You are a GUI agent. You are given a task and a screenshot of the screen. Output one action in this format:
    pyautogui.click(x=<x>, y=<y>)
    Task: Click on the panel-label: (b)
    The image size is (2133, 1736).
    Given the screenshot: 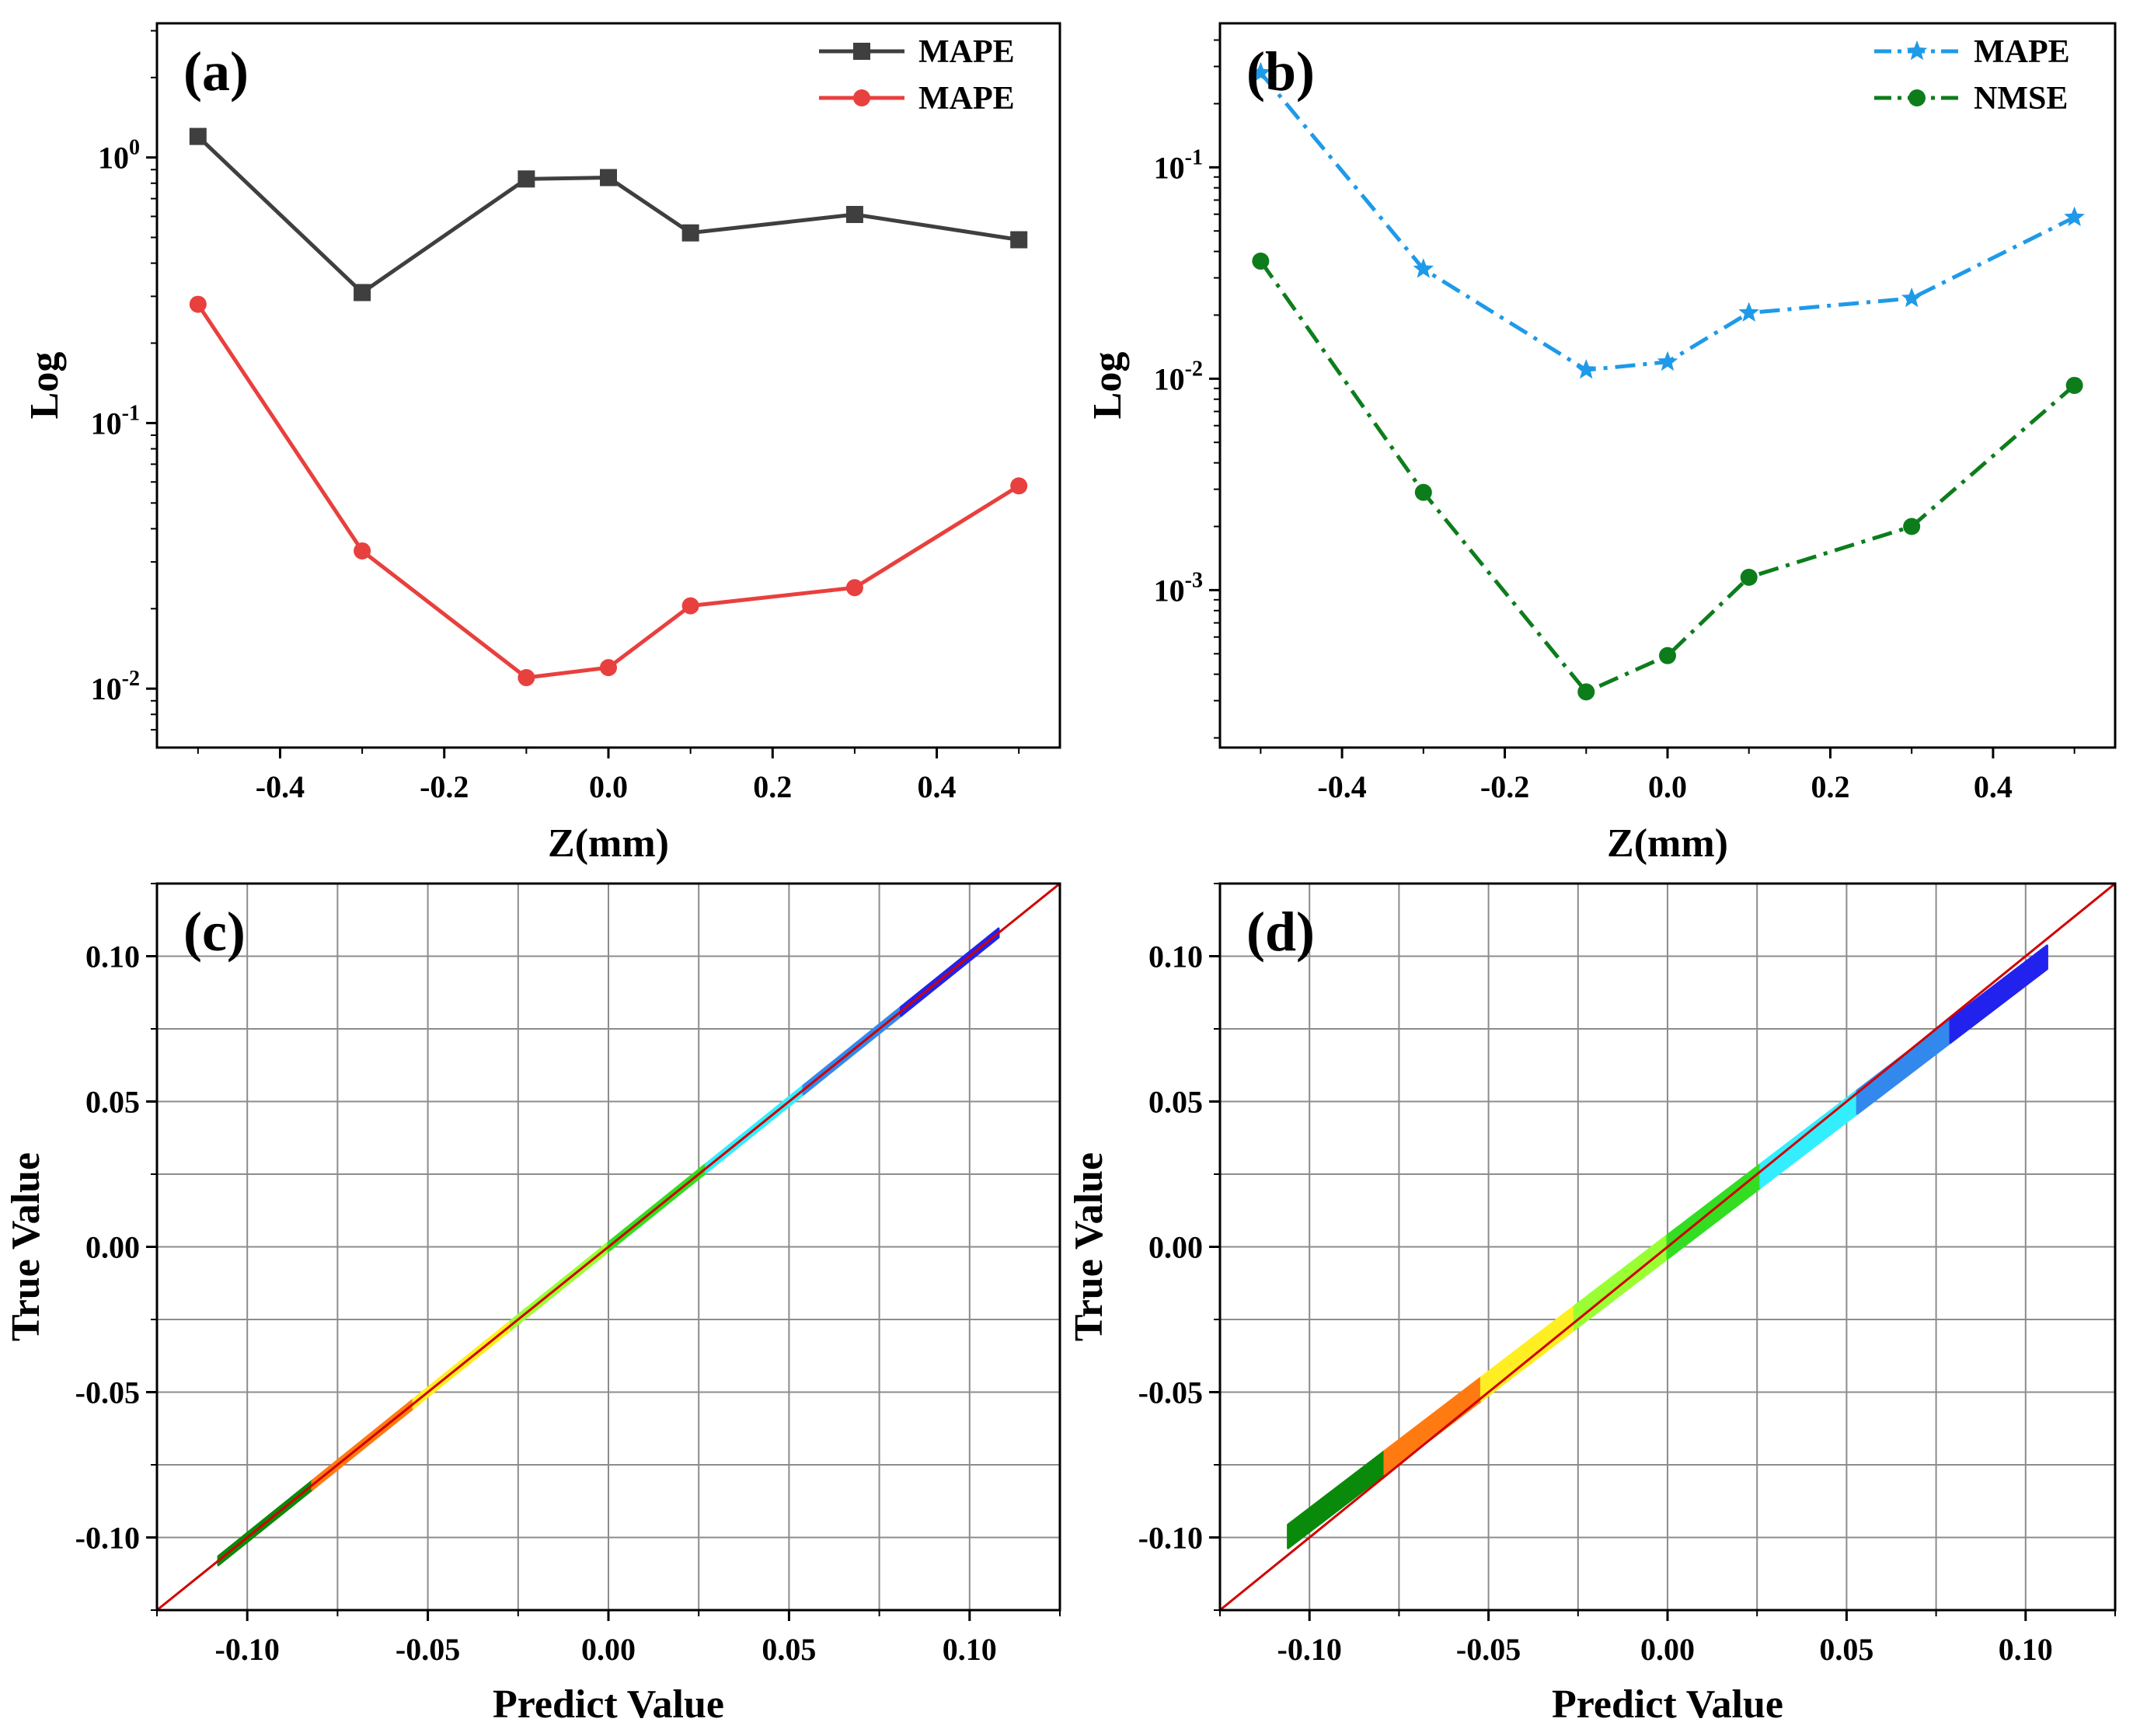 What is the action you would take?
    pyautogui.click(x=1280, y=72)
    